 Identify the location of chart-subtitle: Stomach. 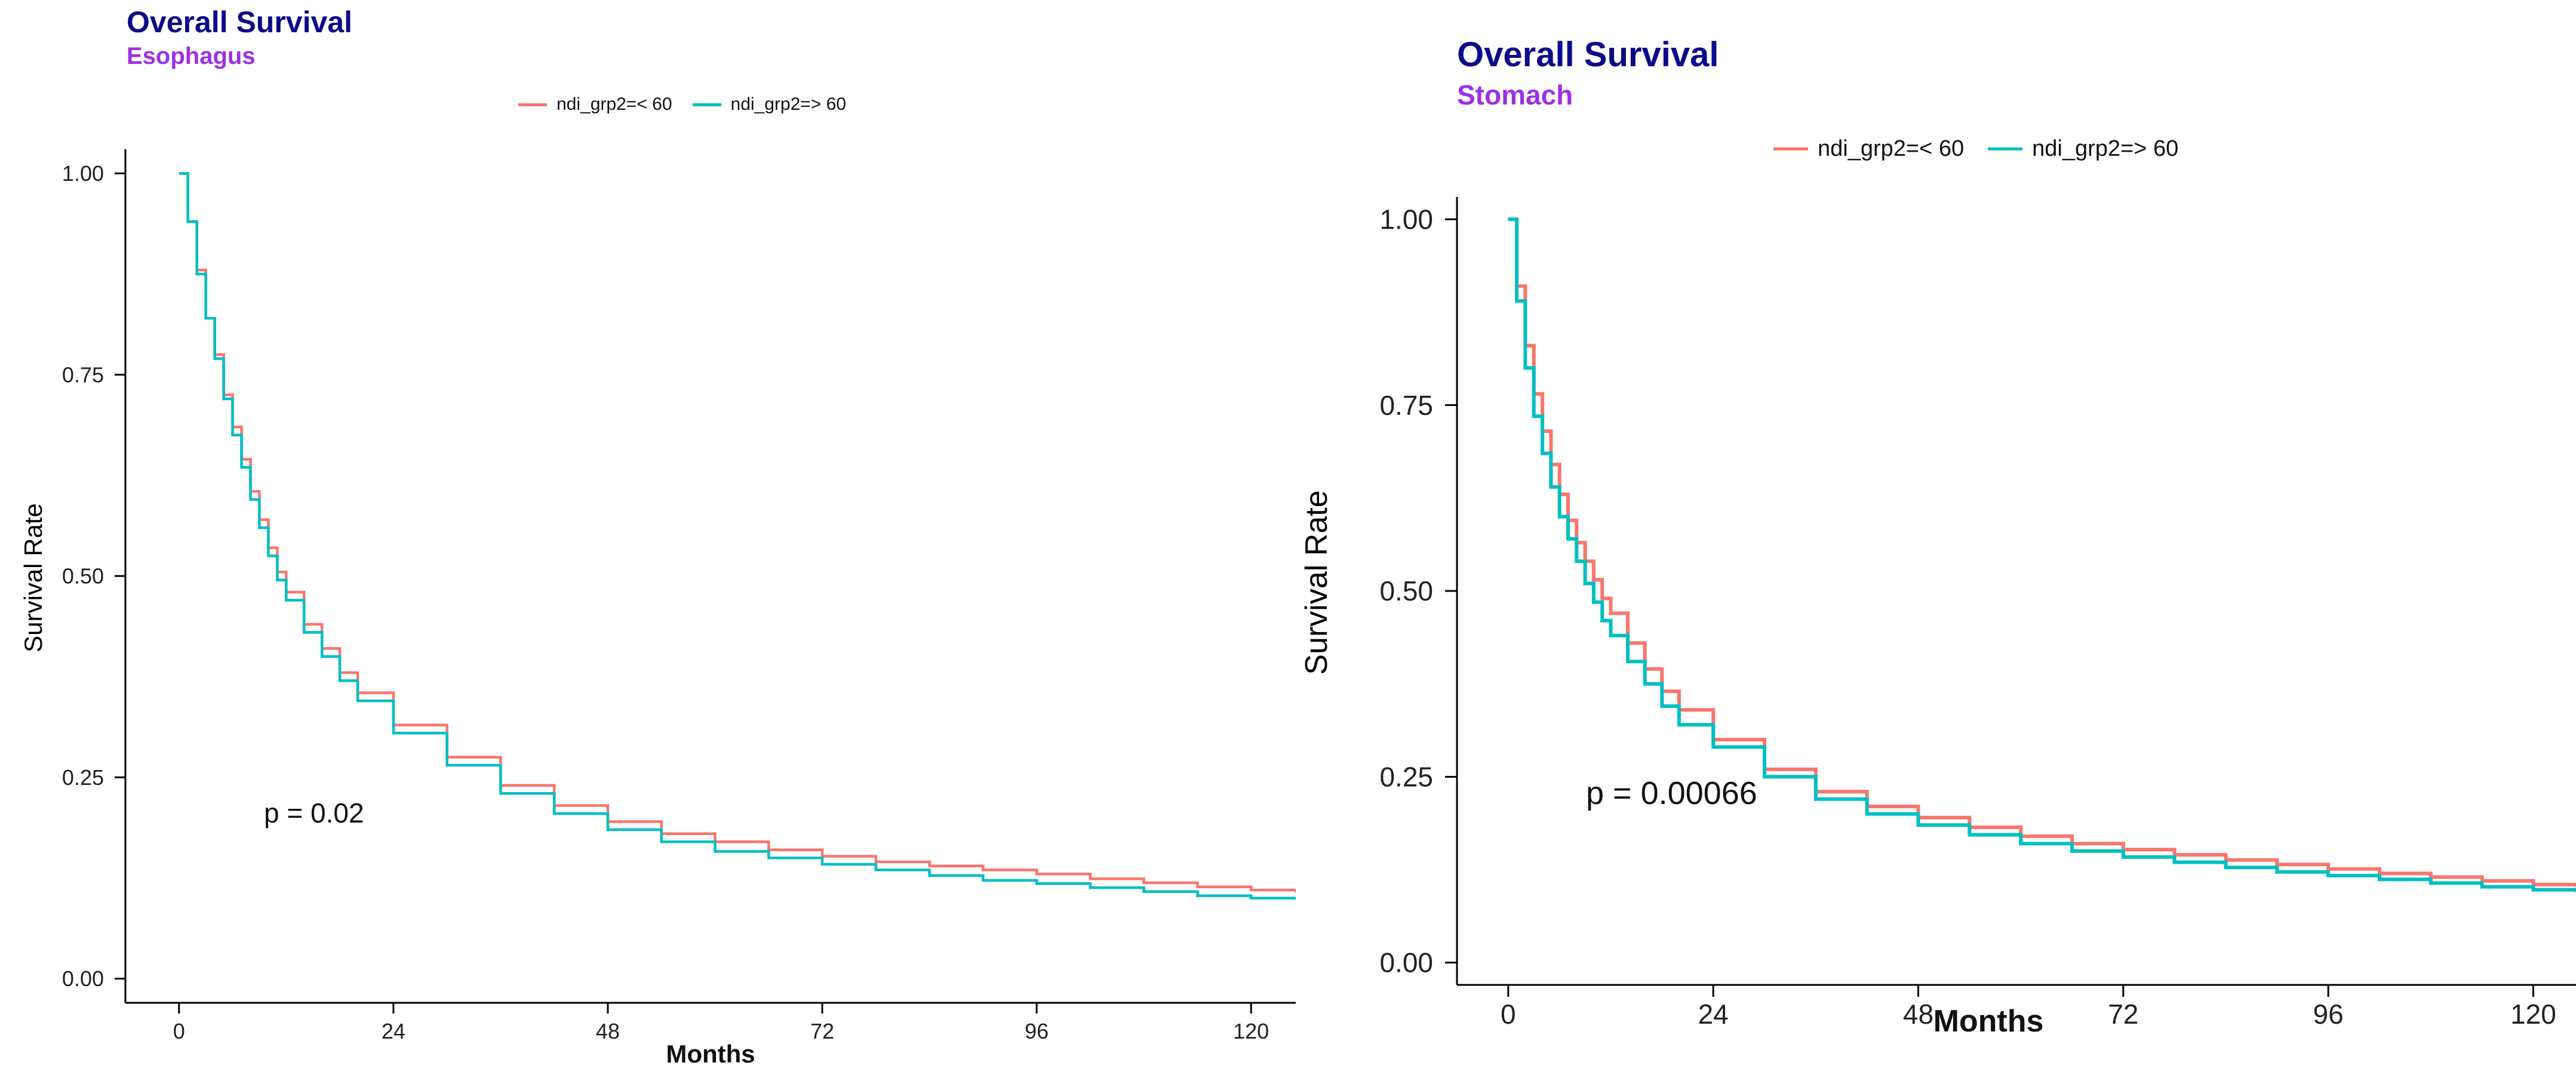
(1515, 95).